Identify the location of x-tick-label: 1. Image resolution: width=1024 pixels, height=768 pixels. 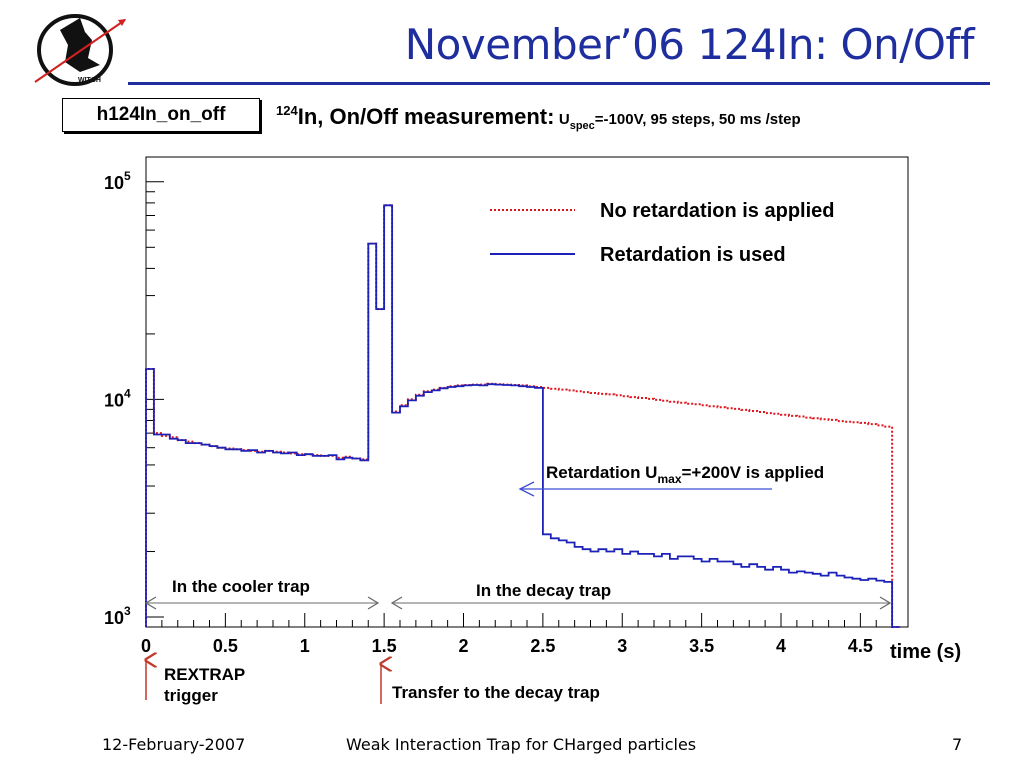
(305, 646).